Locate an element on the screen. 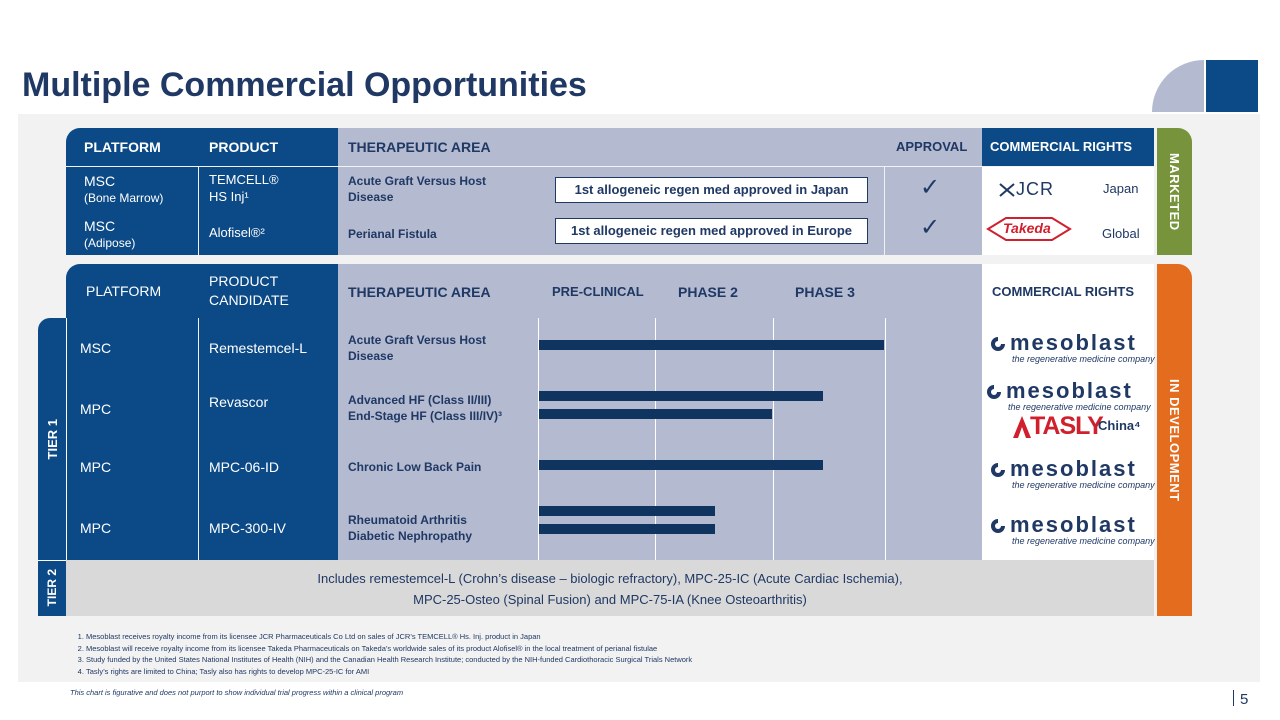 The image size is (1280, 720). marketed-approval-col is located at coordinates (933, 211).